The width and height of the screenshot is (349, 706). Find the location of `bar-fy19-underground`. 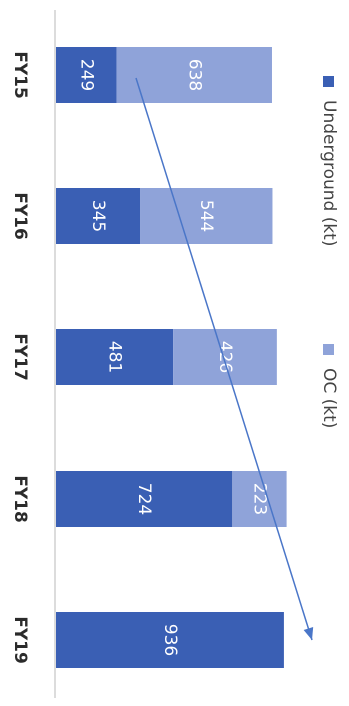

bar-fy19-underground is located at coordinates (170, 640).